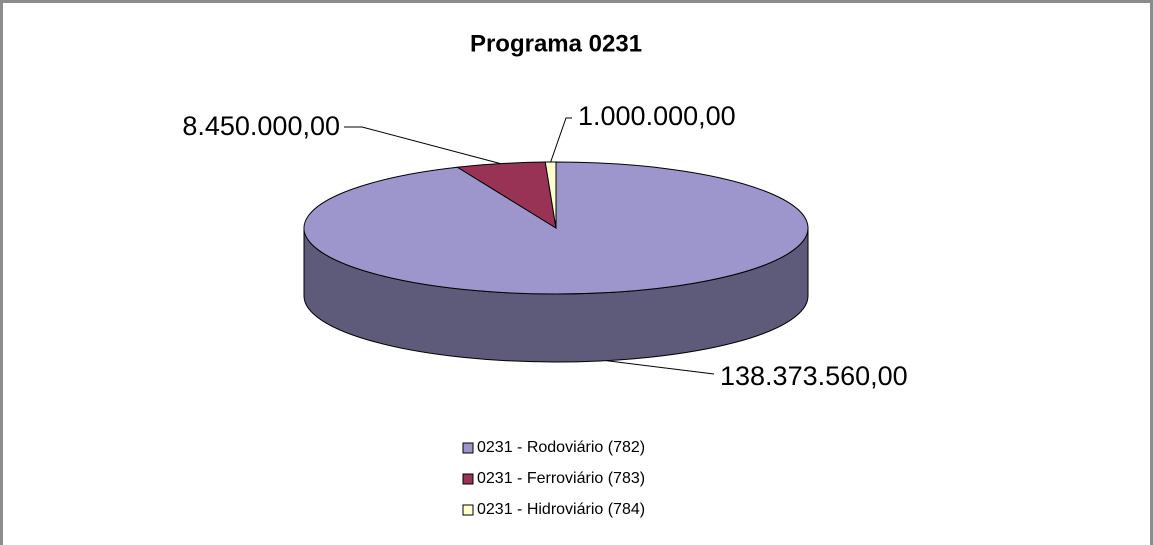 The height and width of the screenshot is (545, 1153). Describe the element at coordinates (561, 478) in the screenshot. I see `legend-label: 0231 - Ferroviário (783)` at that location.